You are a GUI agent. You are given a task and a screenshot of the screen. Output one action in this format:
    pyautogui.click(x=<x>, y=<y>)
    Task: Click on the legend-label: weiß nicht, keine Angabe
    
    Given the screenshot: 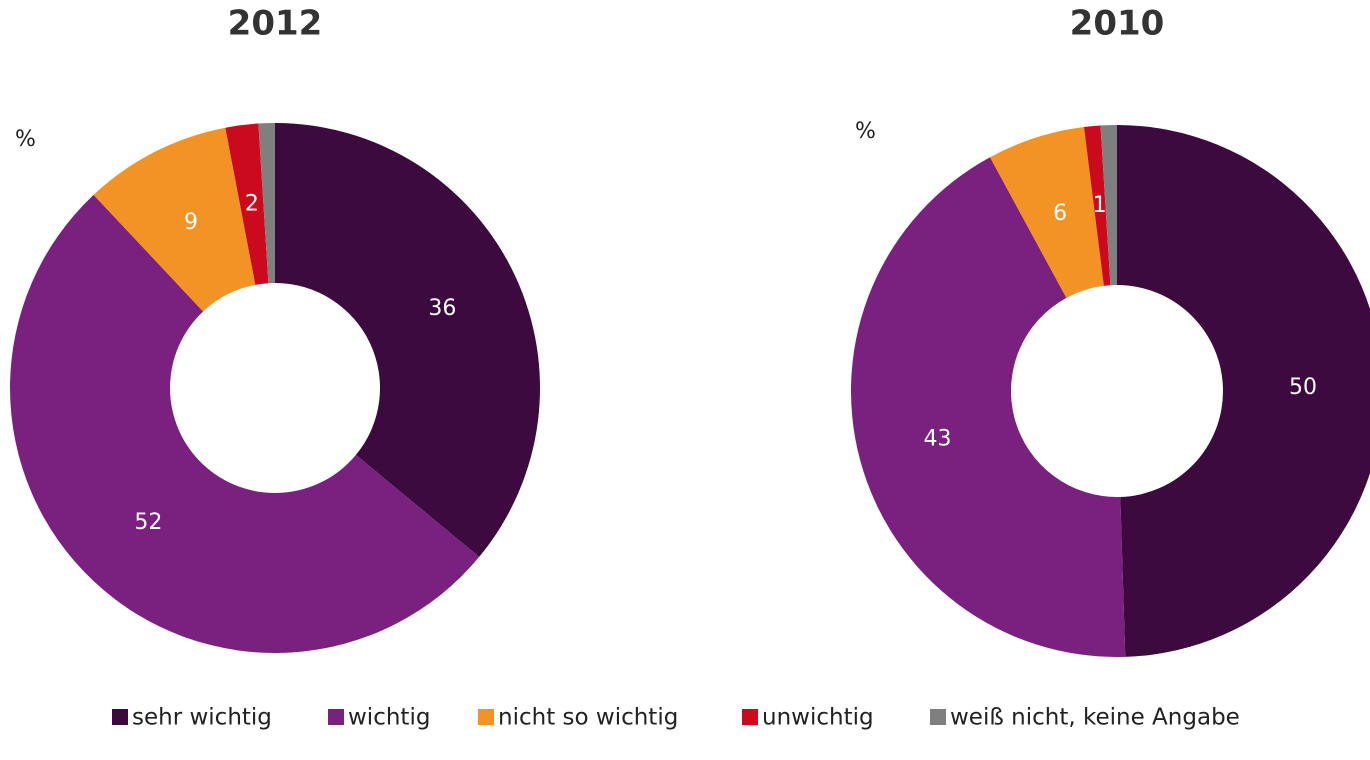 What is the action you would take?
    pyautogui.click(x=1095, y=718)
    